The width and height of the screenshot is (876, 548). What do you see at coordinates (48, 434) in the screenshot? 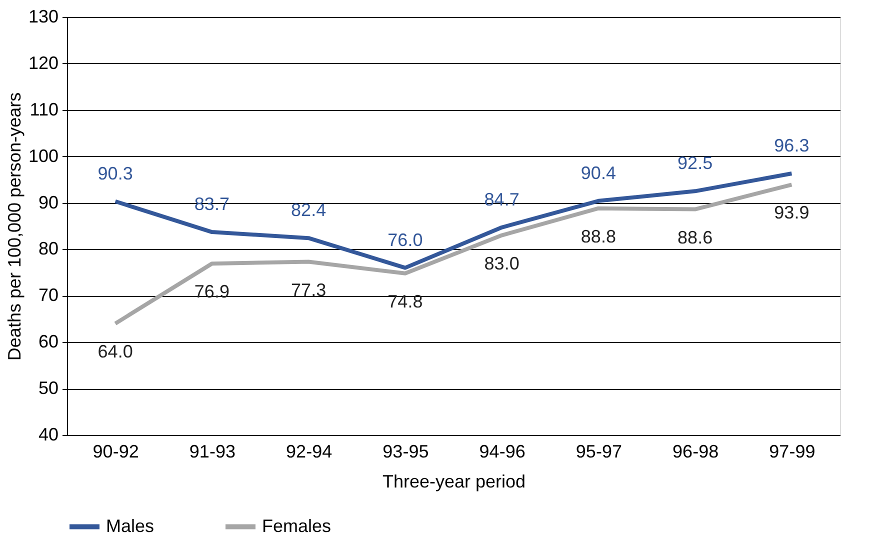
I see `y-tick-label: 40` at bounding box center [48, 434].